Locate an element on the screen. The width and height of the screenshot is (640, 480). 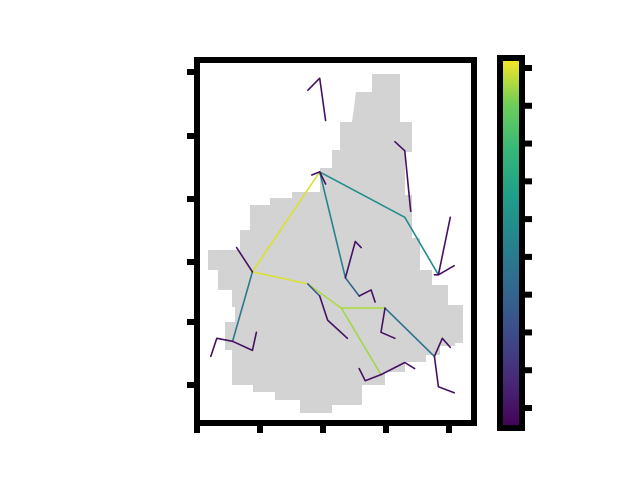
colorbar-ticks is located at coordinates (527, 238).